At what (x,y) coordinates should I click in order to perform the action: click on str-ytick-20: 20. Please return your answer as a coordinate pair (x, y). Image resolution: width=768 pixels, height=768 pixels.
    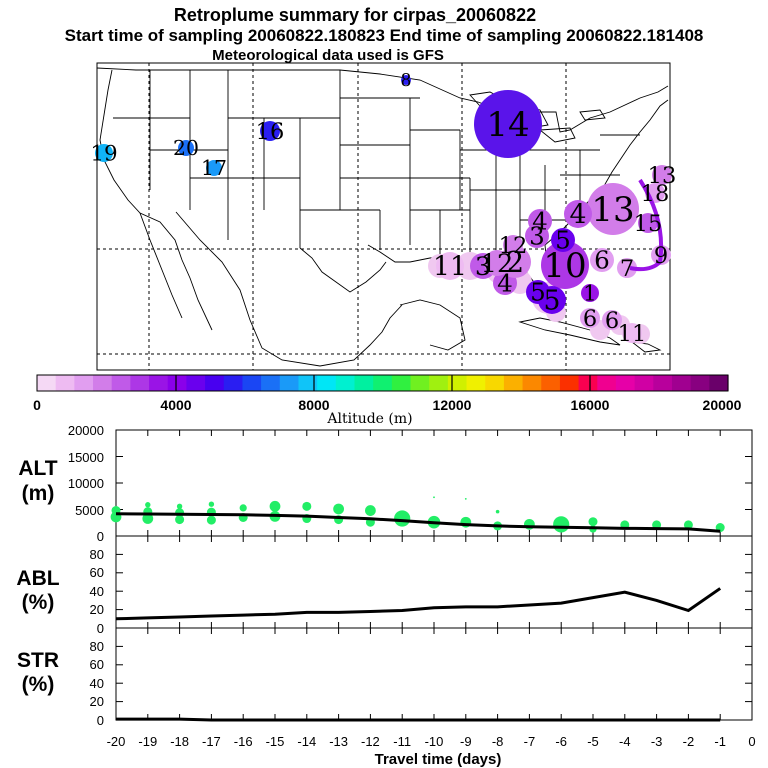
    Looking at the image, I should click on (97, 701).